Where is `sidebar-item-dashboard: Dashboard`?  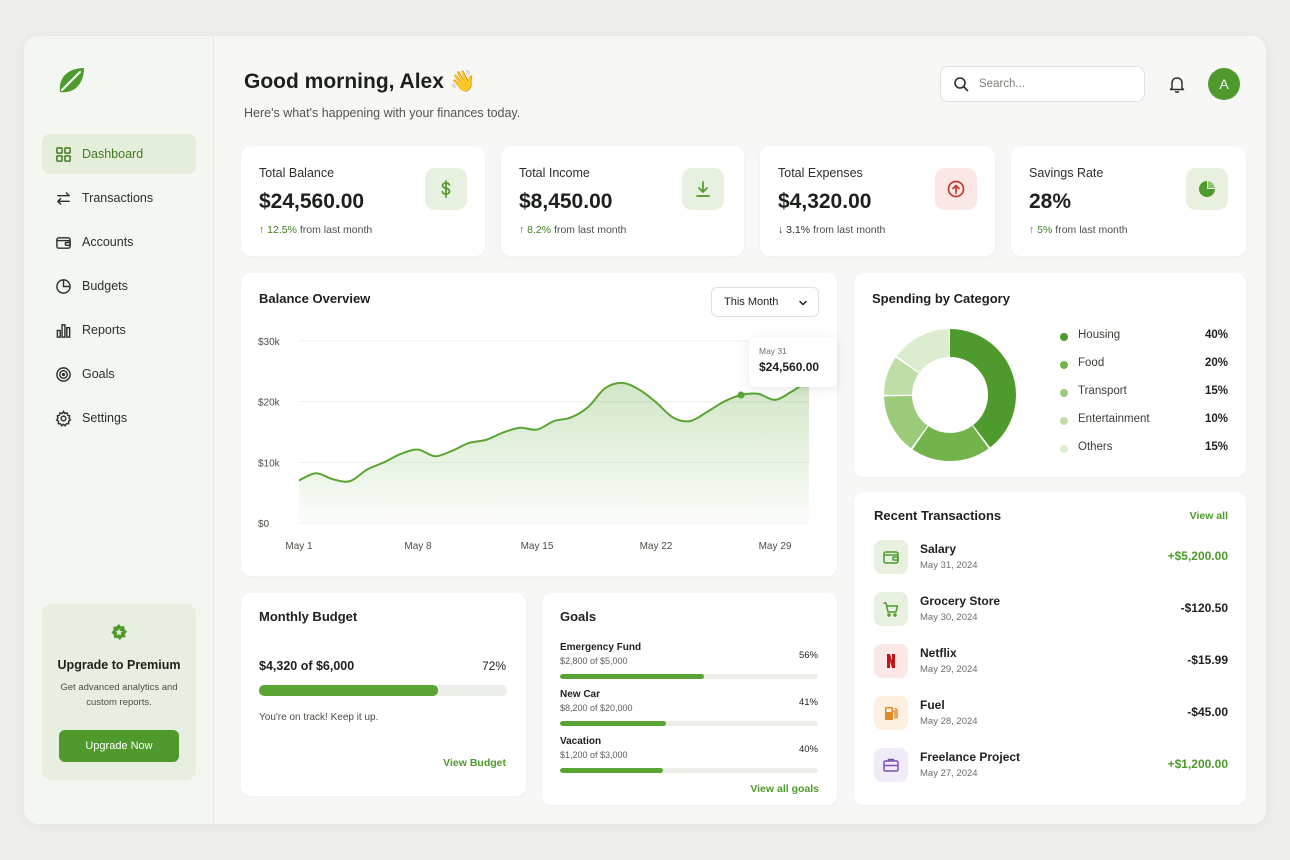
sidebar-item-dashboard: Dashboard is located at coordinates (119, 154).